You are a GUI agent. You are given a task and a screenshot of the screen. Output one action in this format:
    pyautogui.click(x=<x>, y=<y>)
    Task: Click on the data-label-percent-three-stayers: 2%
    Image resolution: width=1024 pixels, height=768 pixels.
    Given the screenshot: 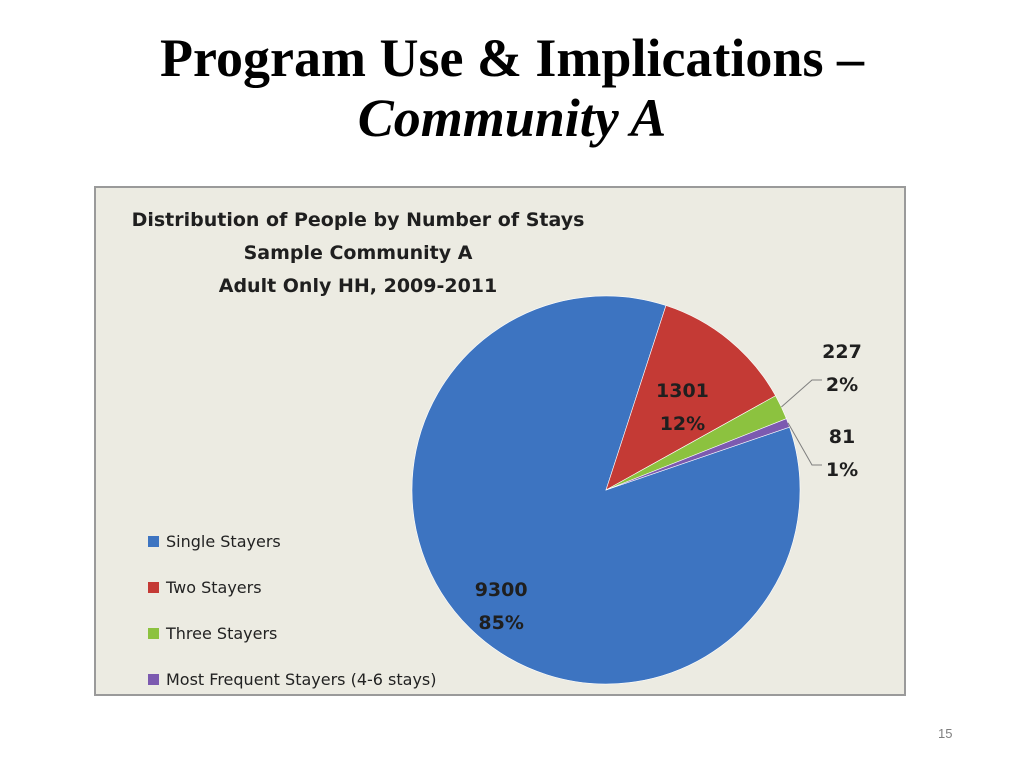 What is the action you would take?
    pyautogui.click(x=842, y=385)
    